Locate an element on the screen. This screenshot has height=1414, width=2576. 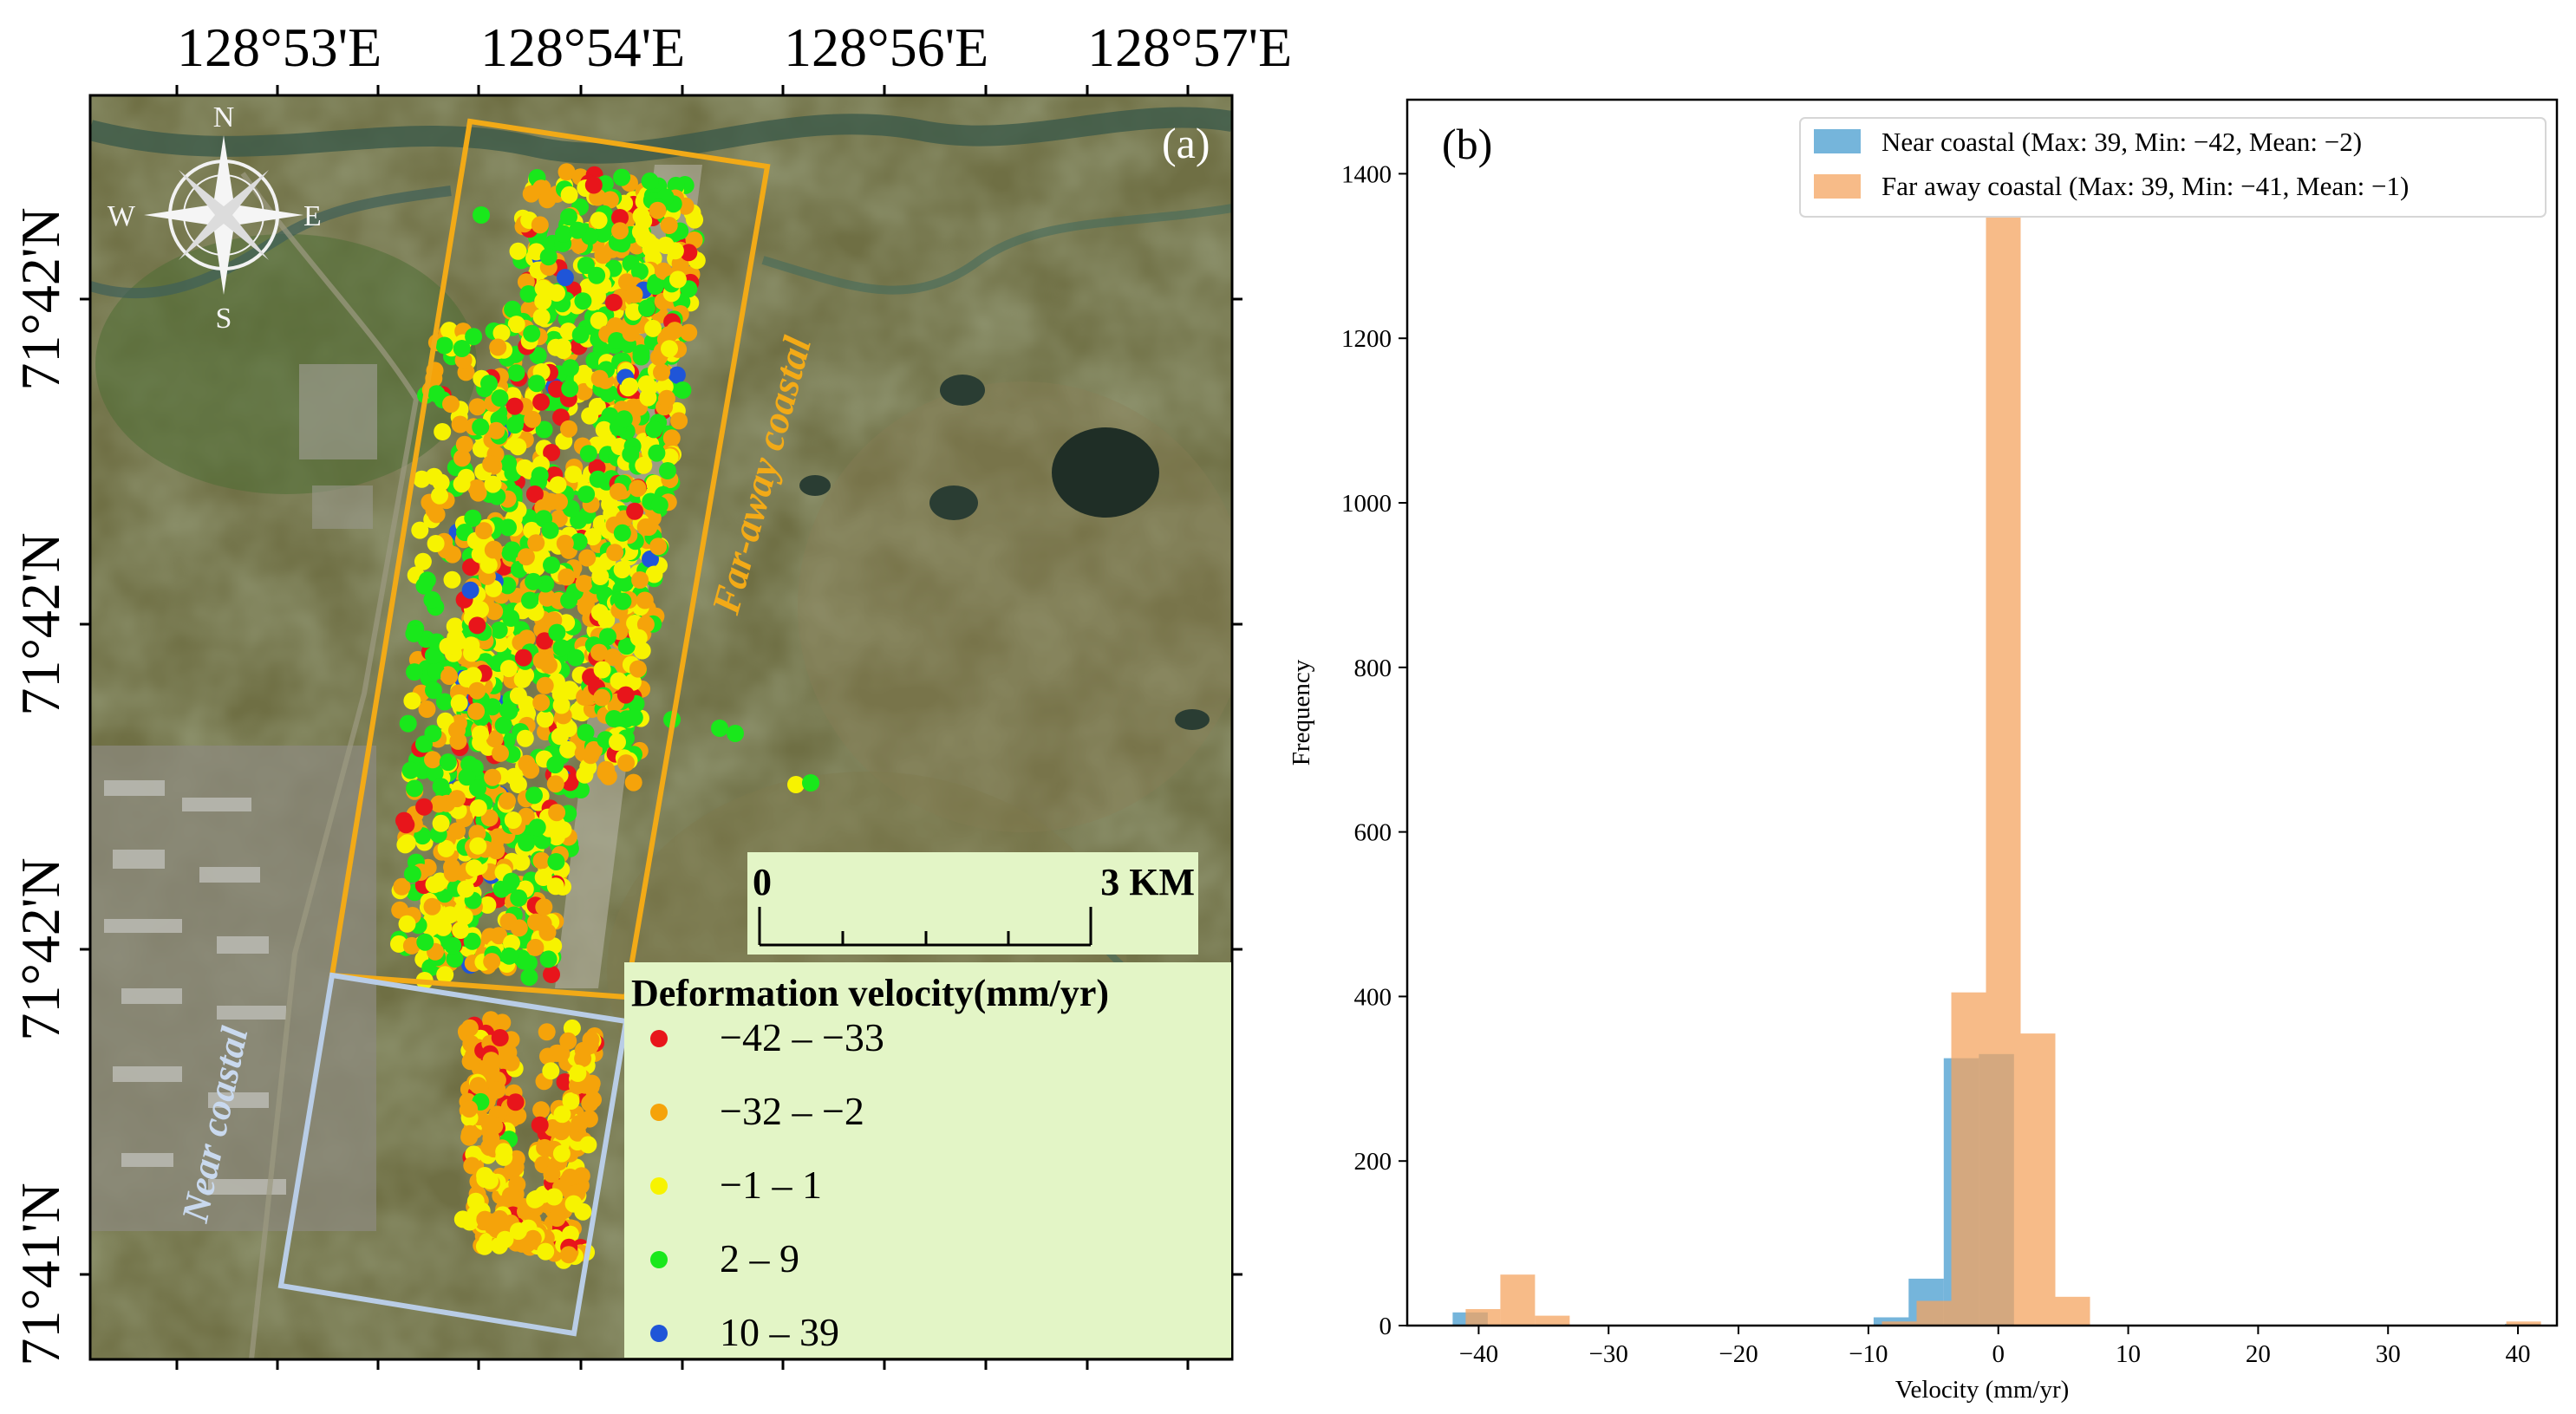
y-tick-label: 400 is located at coordinates (1373, 997).